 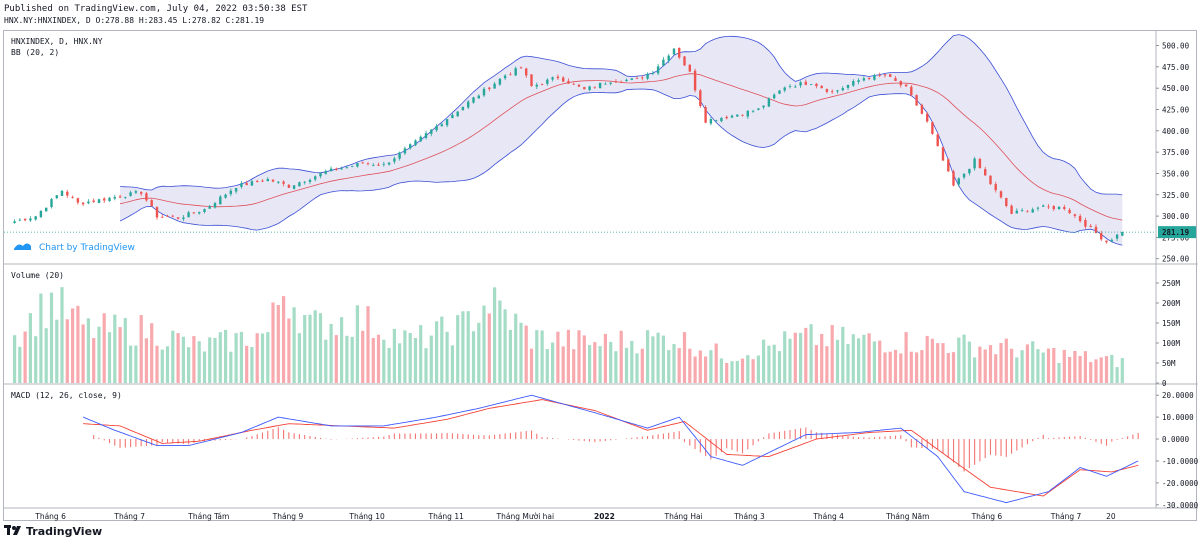 What do you see at coordinates (1171, 283) in the screenshot?
I see `volume-axis-tick: 250M` at bounding box center [1171, 283].